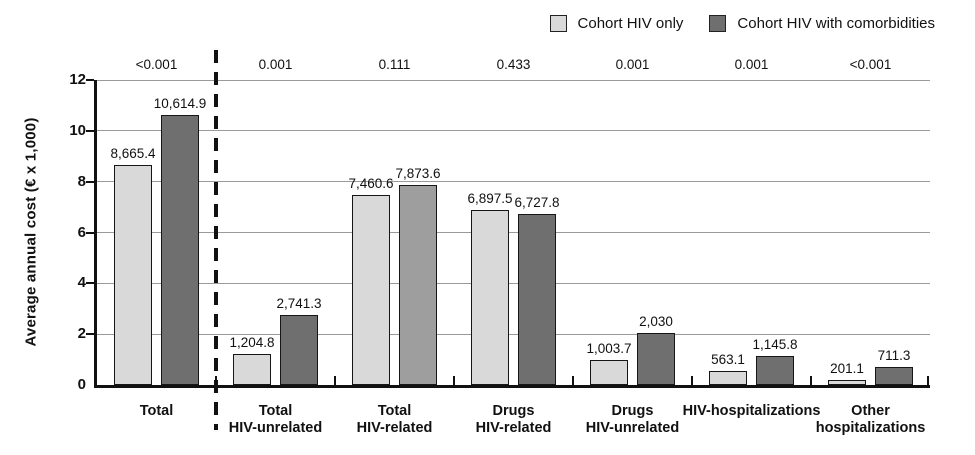 The width and height of the screenshot is (975, 455). Describe the element at coordinates (299, 304) in the screenshot. I see `bar-value-label: 2,741.3` at that location.